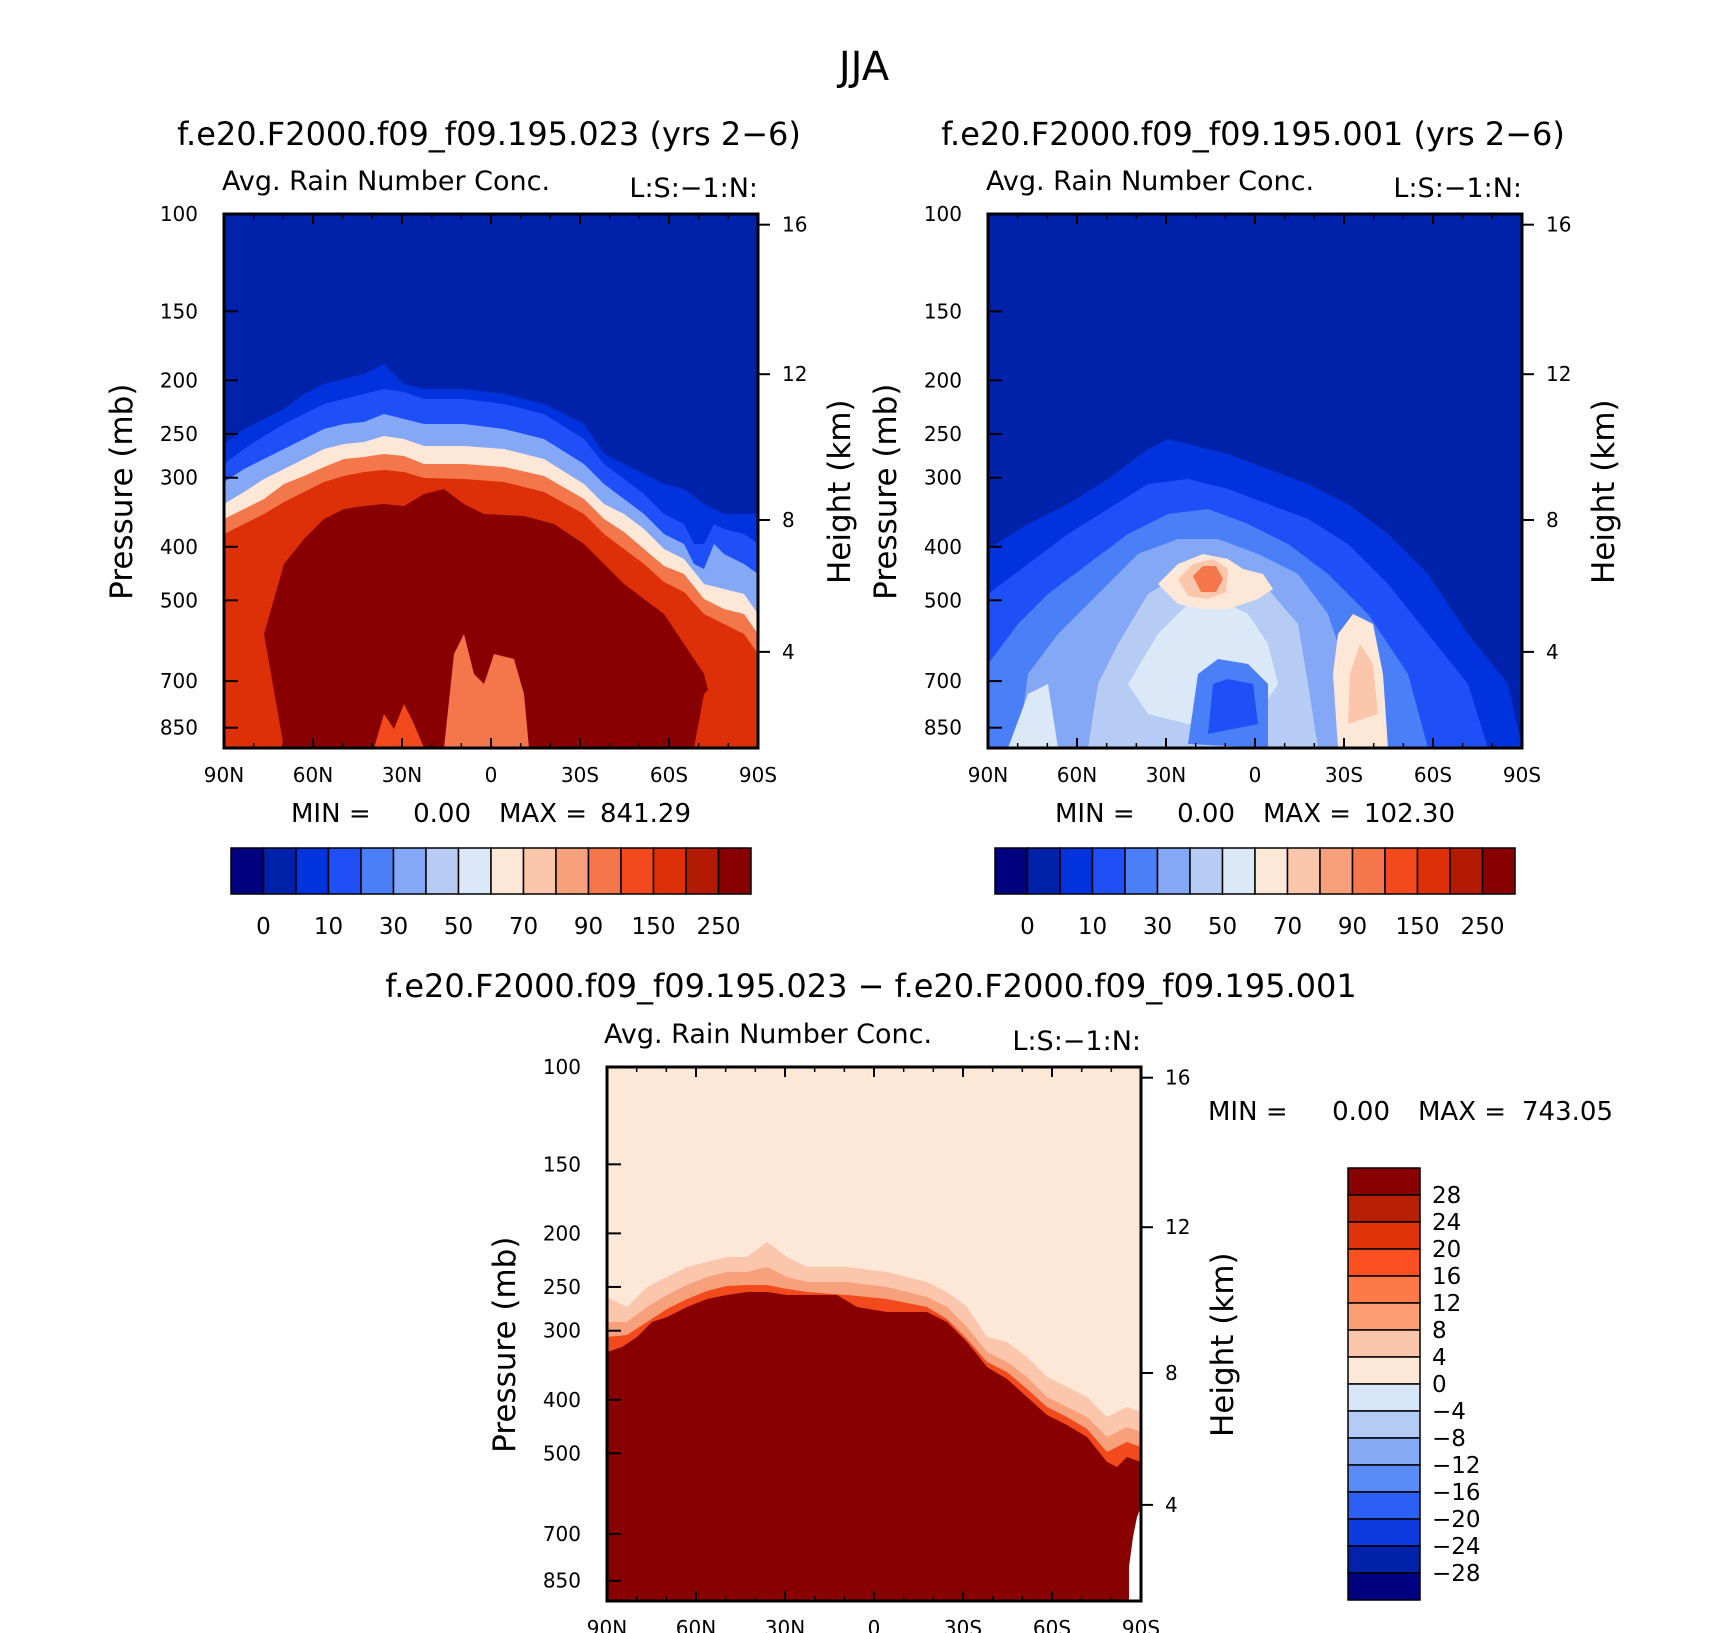 The height and width of the screenshot is (1633, 1710). I want to click on y-right-tick-label: 12, so click(1177, 1227).